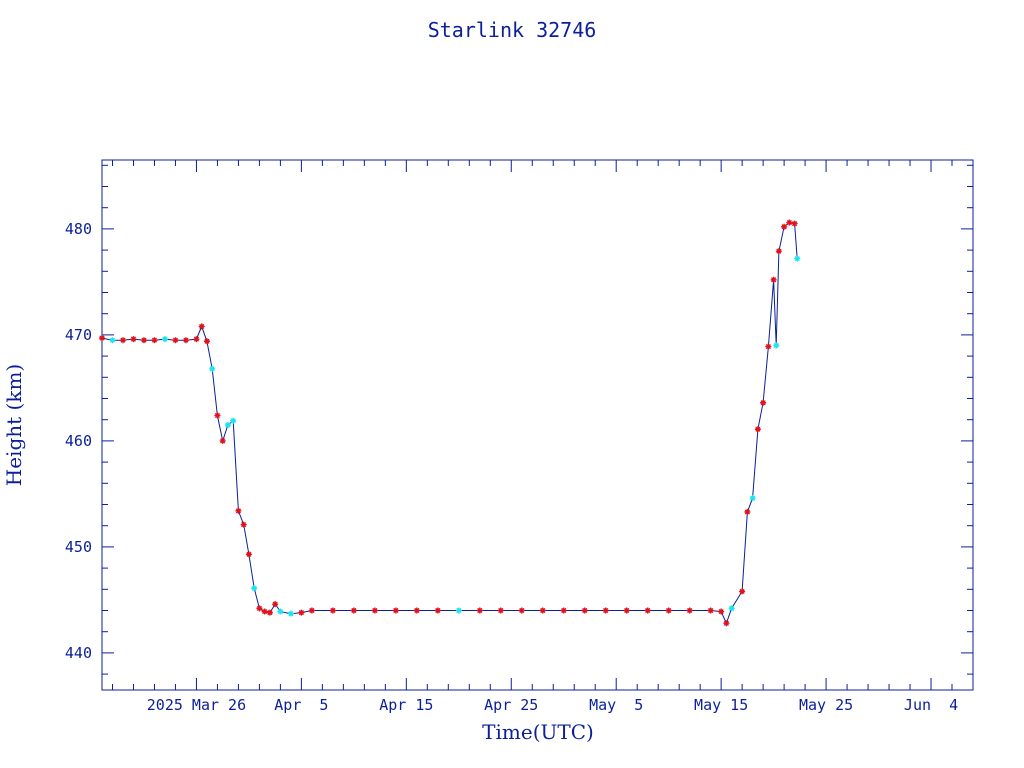 This screenshot has height=768, width=1024. Describe the element at coordinates (196, 705) in the screenshot. I see `x-tick-label: 2025 Mar 26` at that location.